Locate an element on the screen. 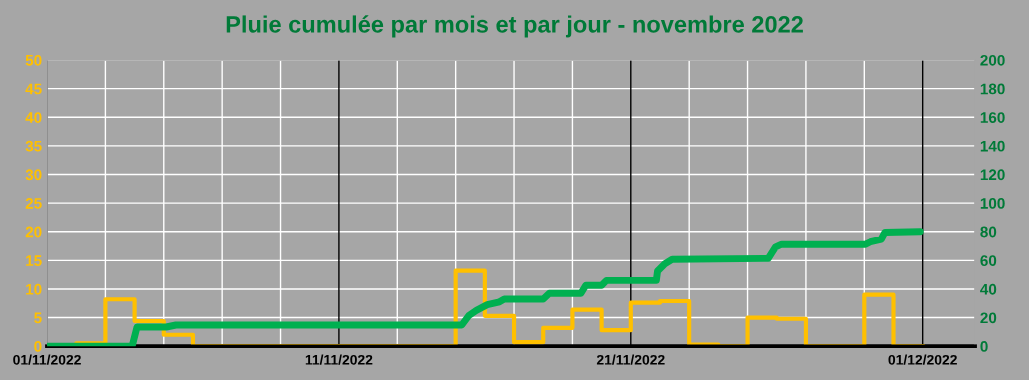 This screenshot has width=1029, height=380. y2-tick-label: 180 is located at coordinates (992, 89).